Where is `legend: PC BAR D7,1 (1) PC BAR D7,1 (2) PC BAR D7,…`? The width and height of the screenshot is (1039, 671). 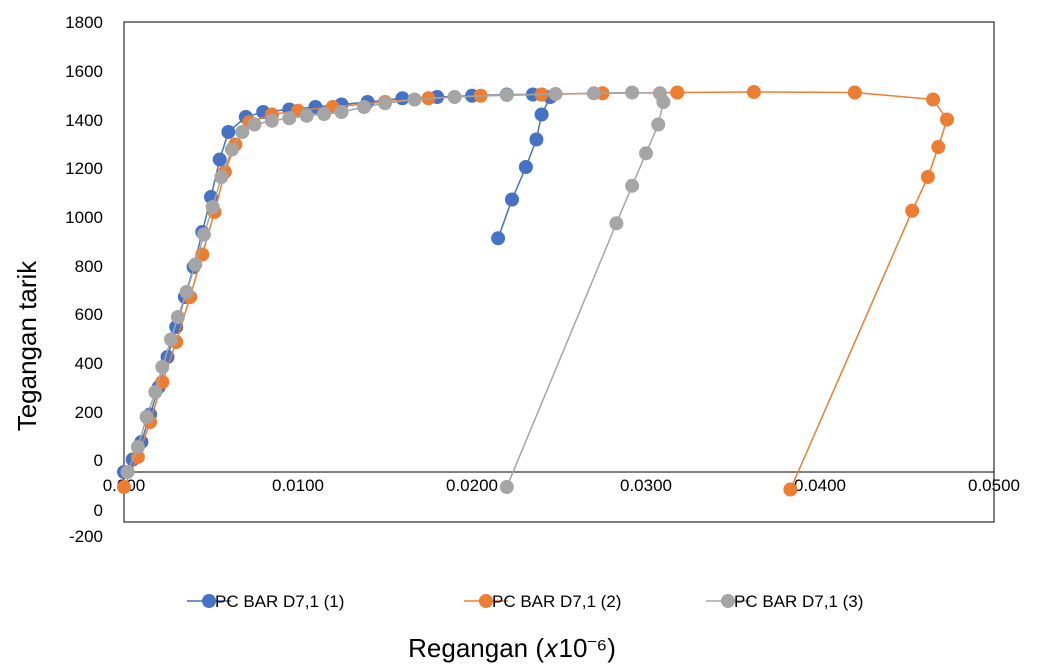
legend: PC BAR D7,1 (1) PC BAR D7,1 (2) PC BAR D7,… is located at coordinates (525, 601).